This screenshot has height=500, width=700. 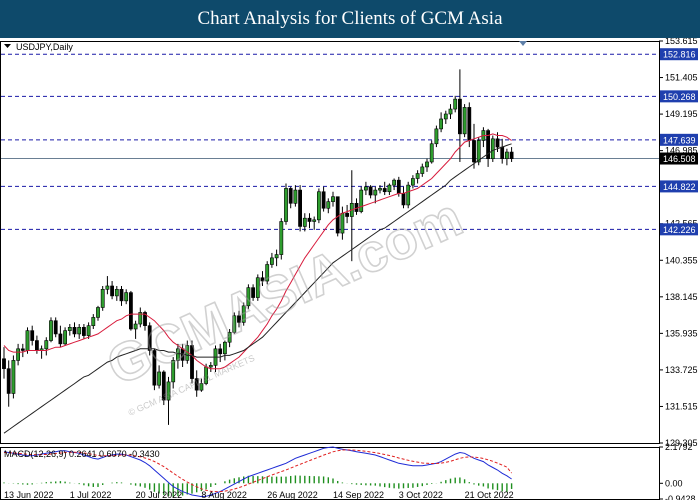 I want to click on level-label: 147.639, so click(x=679, y=140).